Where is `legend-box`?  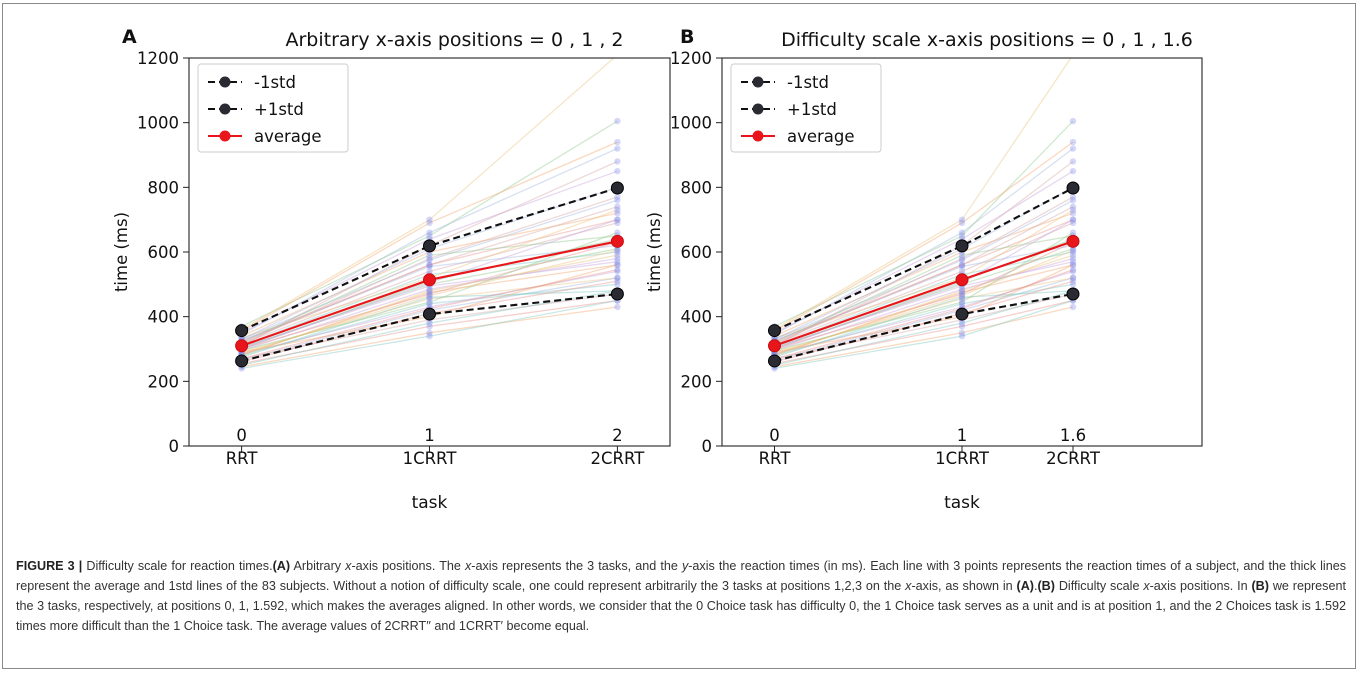 legend-box is located at coordinates (806, 108).